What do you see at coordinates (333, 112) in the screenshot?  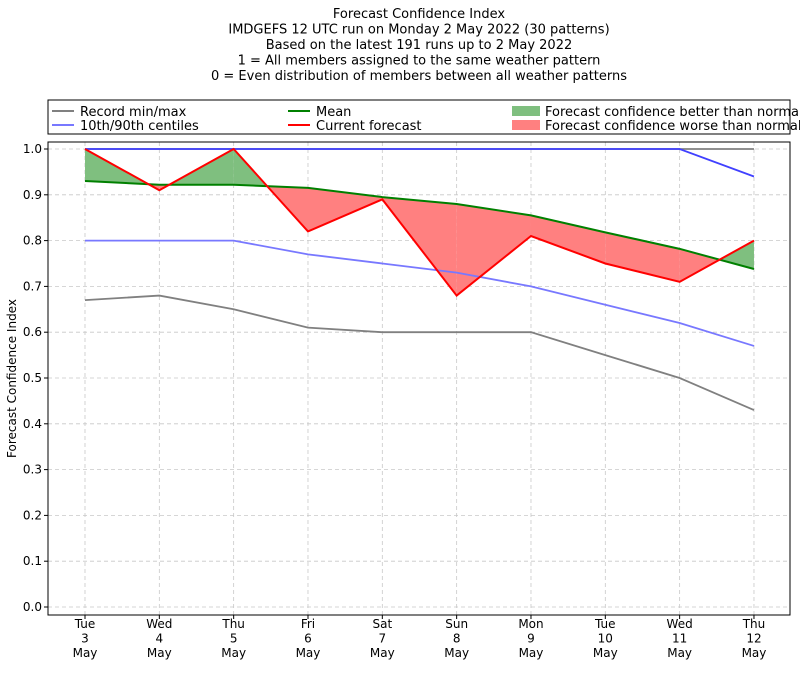 I see `legend-label: Mean` at bounding box center [333, 112].